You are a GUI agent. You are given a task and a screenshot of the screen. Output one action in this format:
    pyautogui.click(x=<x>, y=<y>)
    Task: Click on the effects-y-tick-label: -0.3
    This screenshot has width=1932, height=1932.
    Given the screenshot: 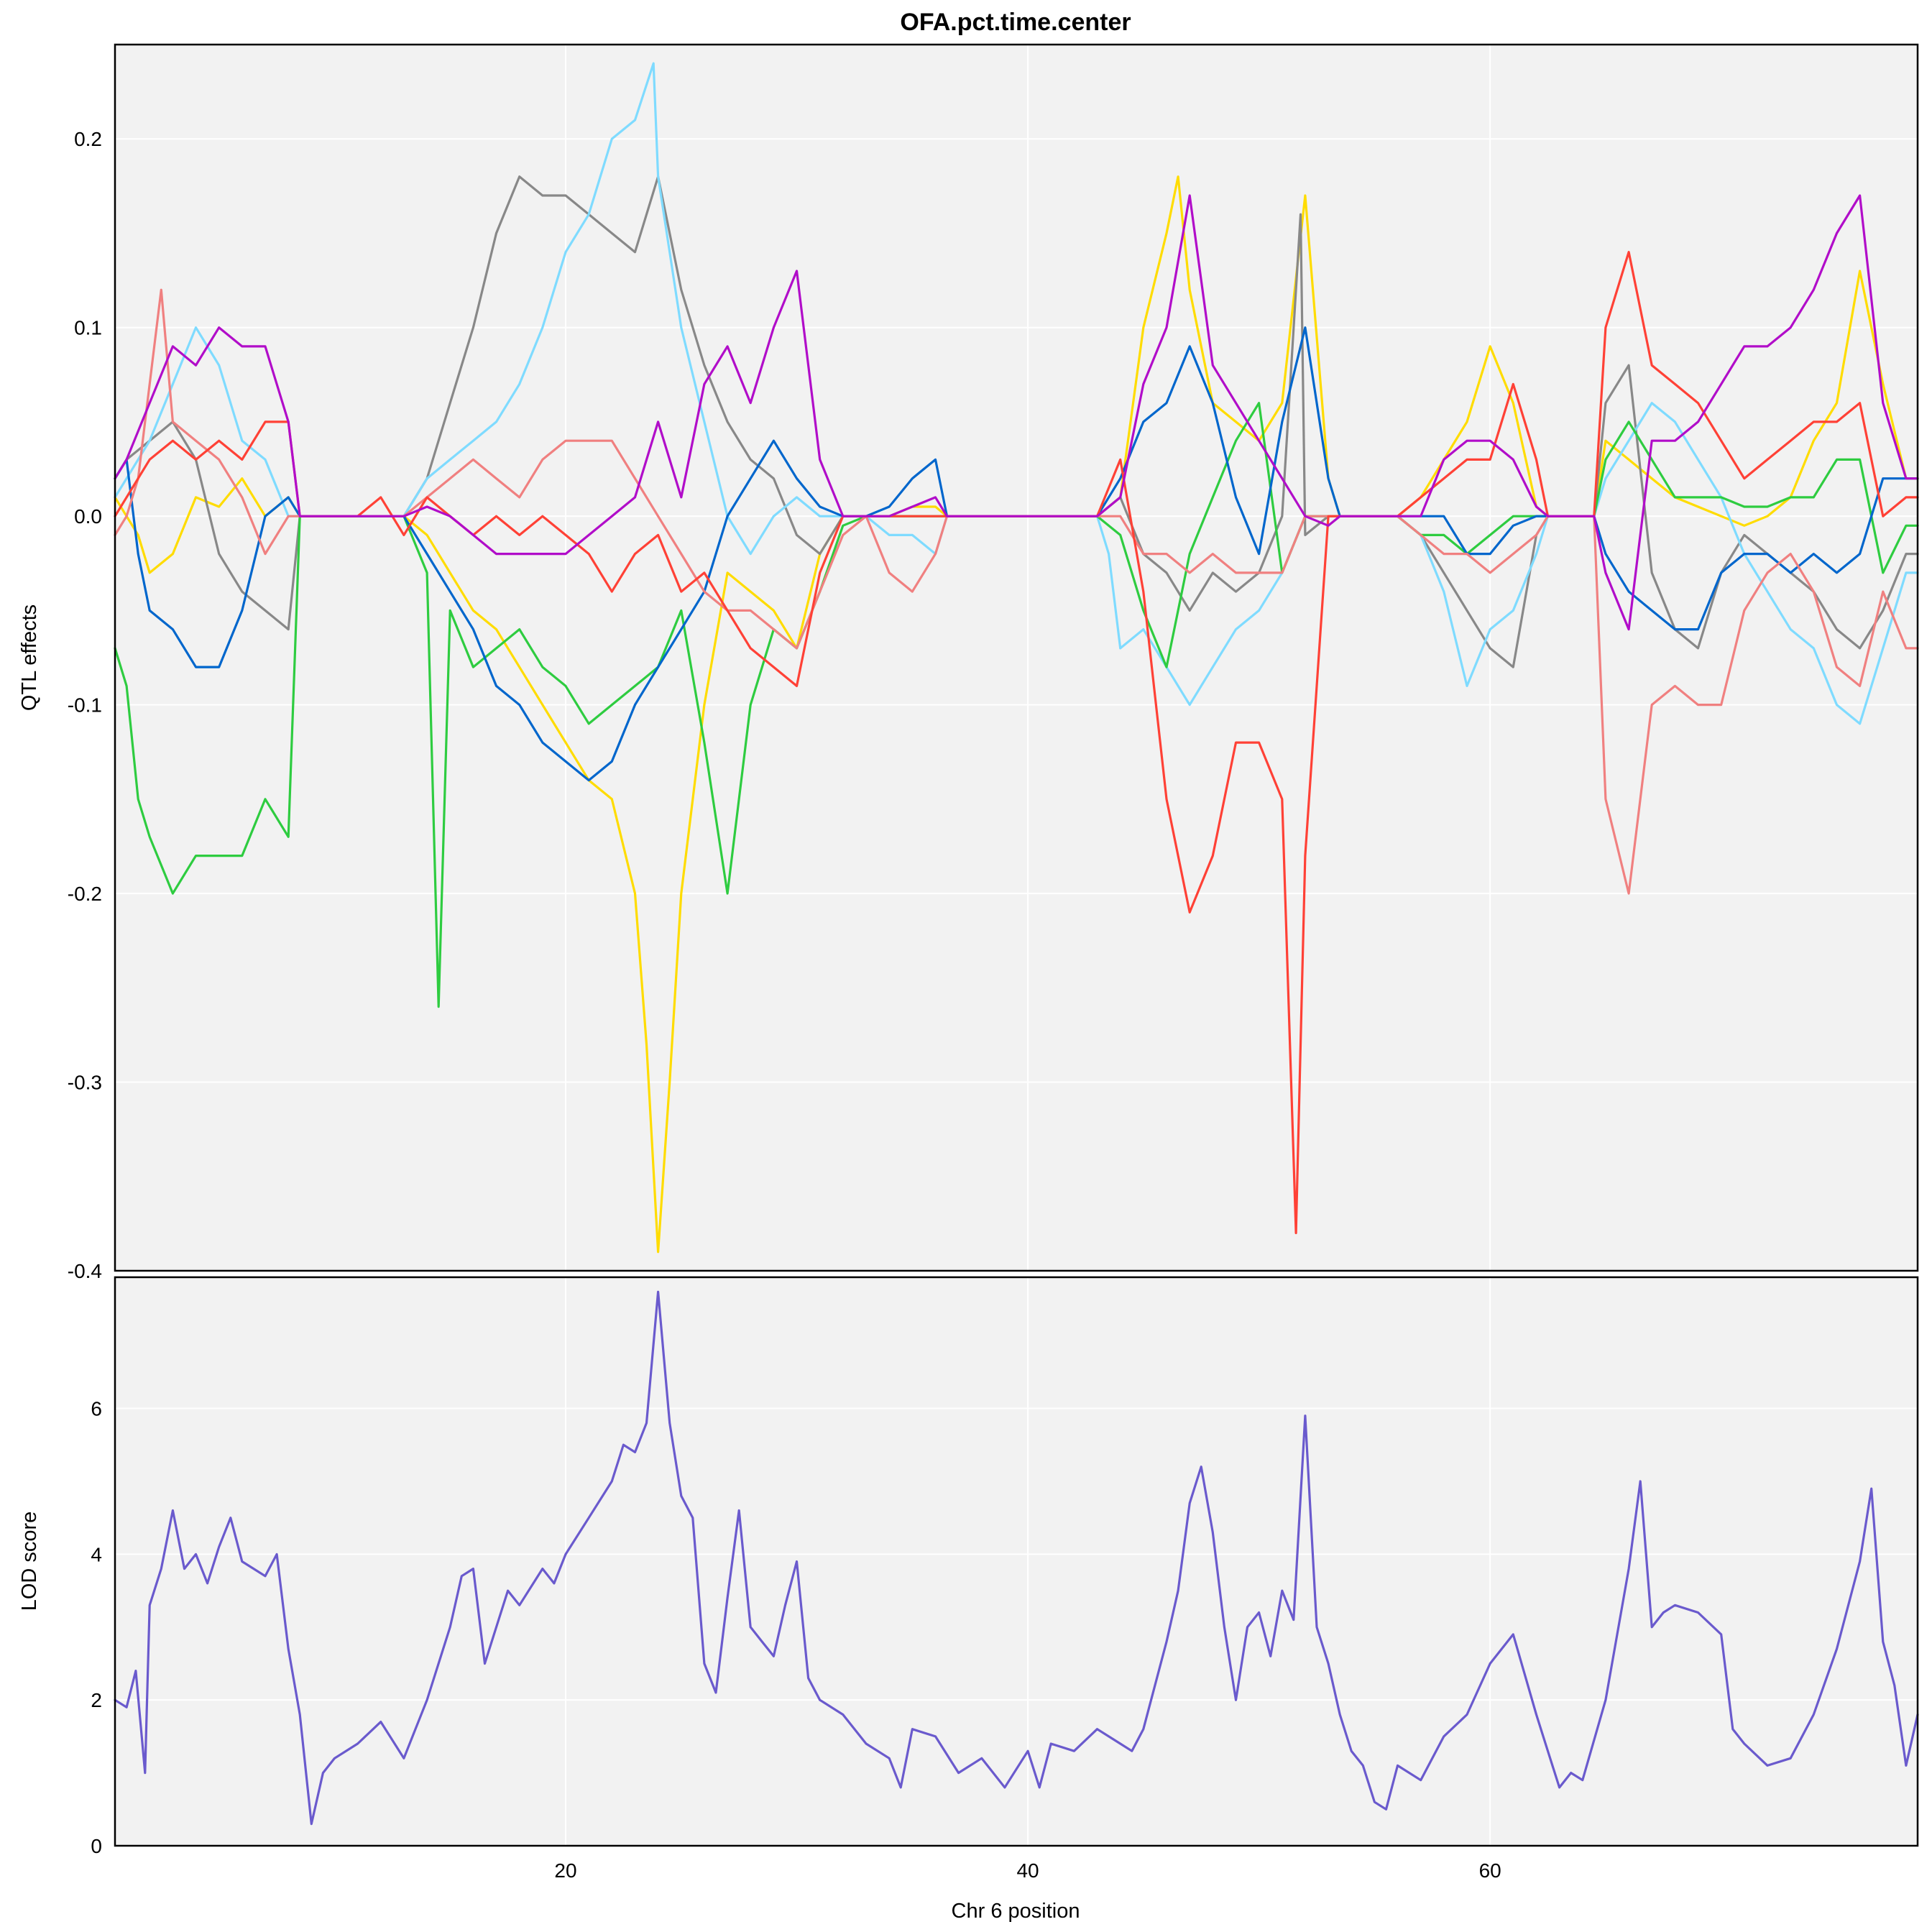 What is the action you would take?
    pyautogui.click(x=85, y=1083)
    